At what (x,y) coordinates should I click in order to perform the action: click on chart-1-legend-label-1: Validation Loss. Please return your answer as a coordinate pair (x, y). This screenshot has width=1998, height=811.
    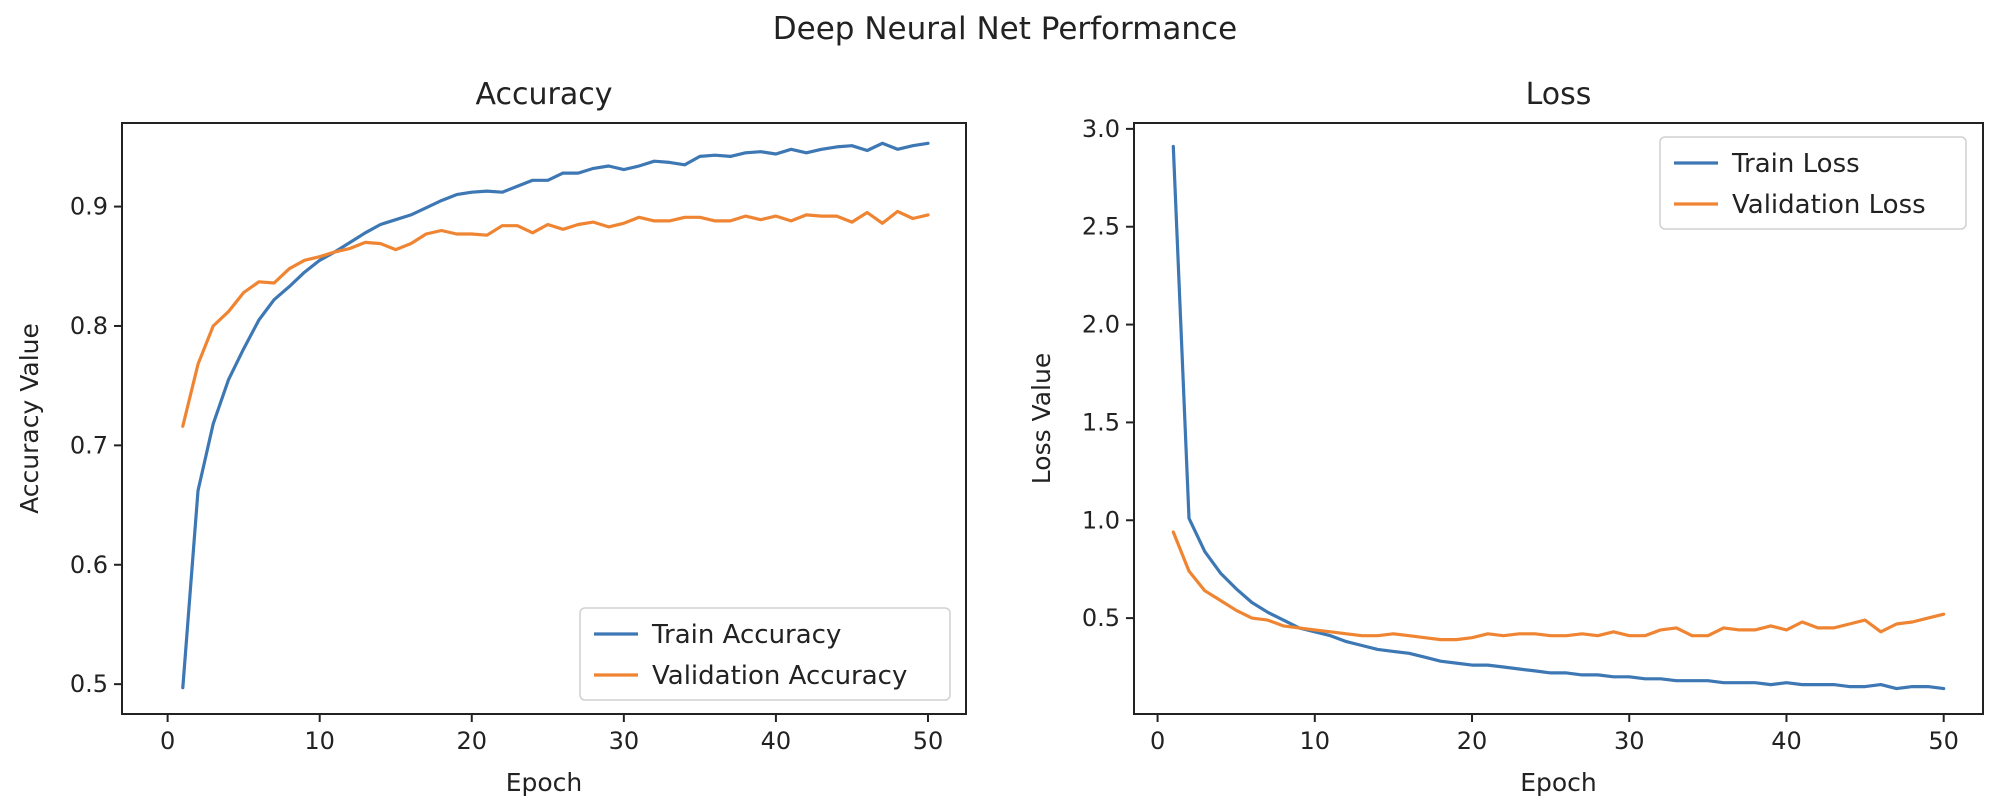
    Looking at the image, I should click on (1829, 205).